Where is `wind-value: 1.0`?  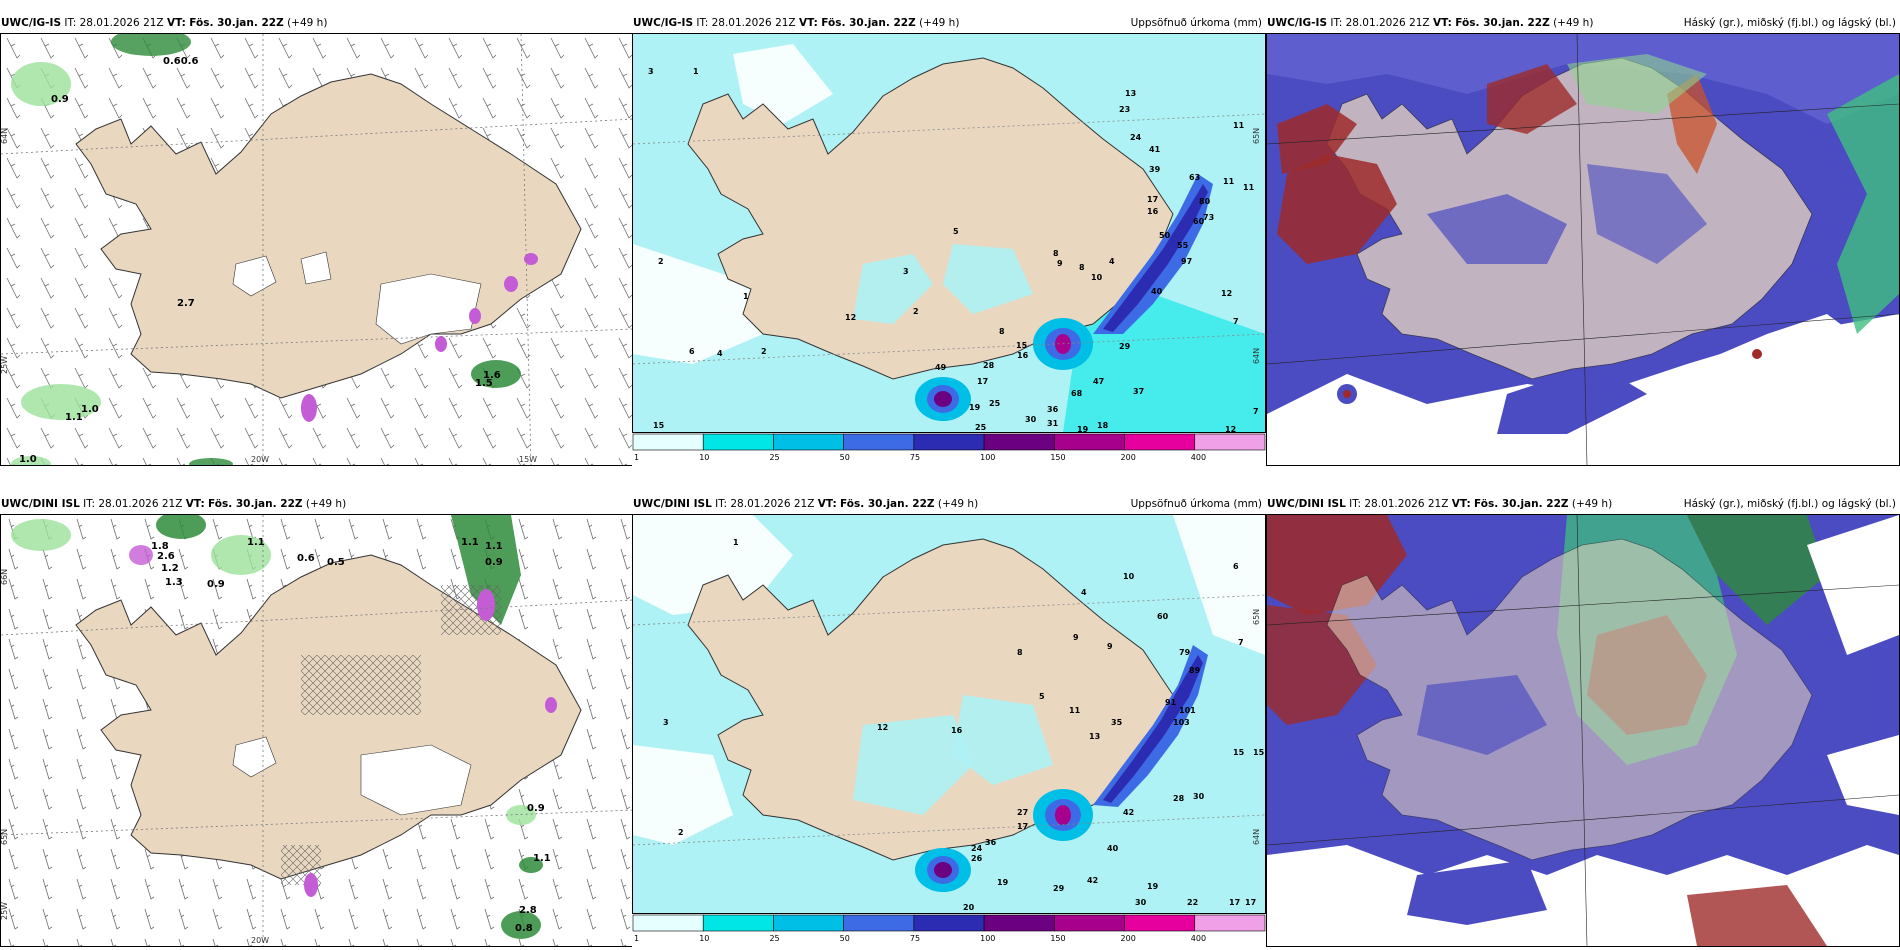
wind-value: 1.0 is located at coordinates (28, 459).